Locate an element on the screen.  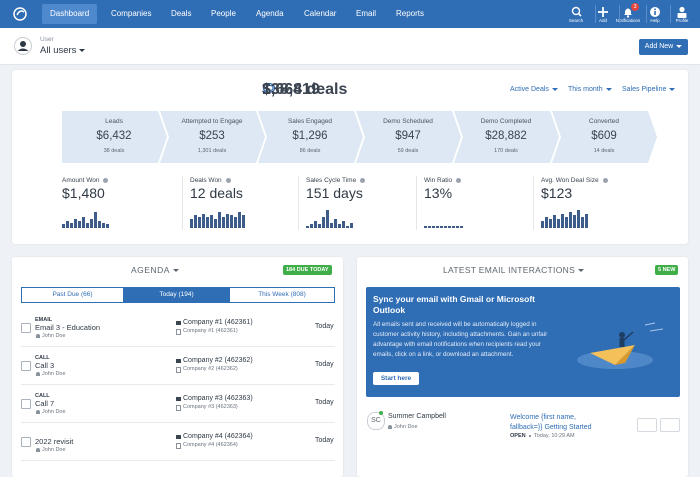
filter-dropdown: Sales Pipeline is located at coordinates (649, 89).